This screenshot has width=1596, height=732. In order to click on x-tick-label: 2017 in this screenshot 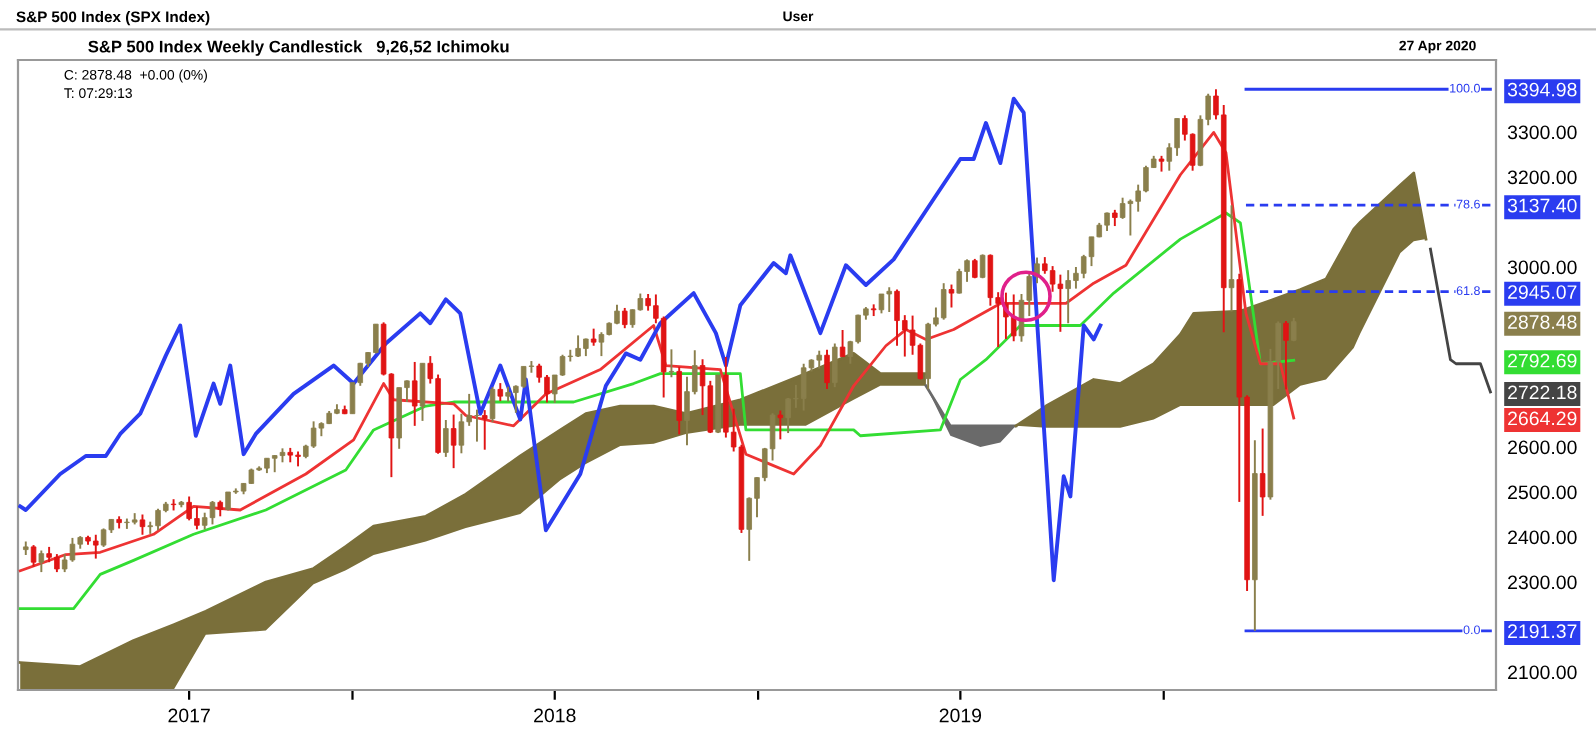, I will do `click(189, 715)`.